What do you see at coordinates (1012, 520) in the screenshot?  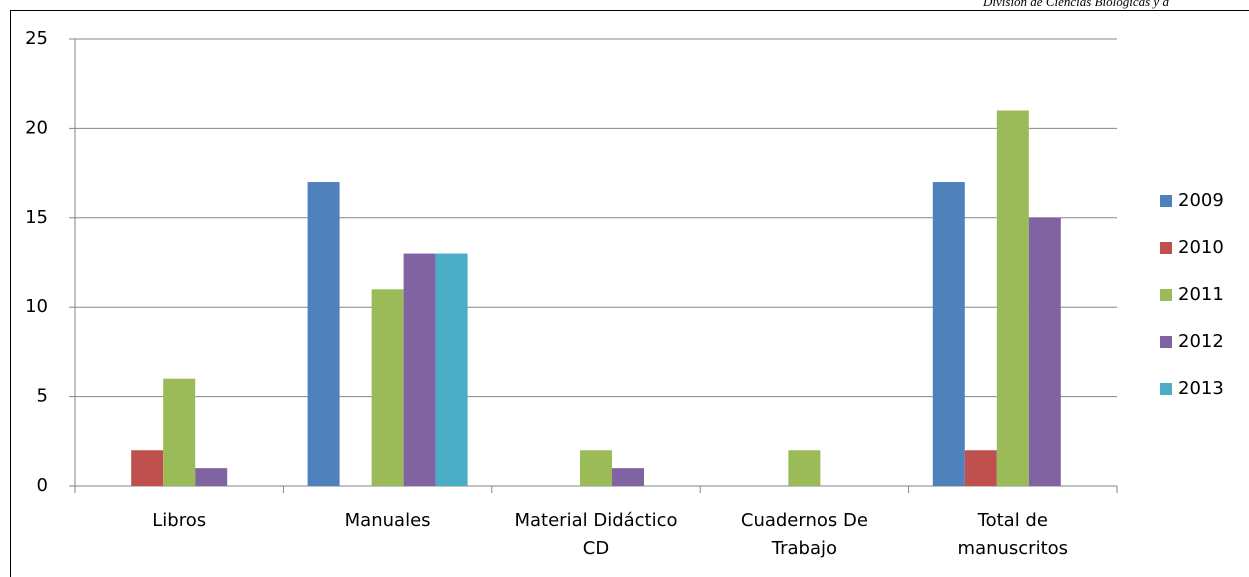 I see `x-tick-label: Total de` at bounding box center [1012, 520].